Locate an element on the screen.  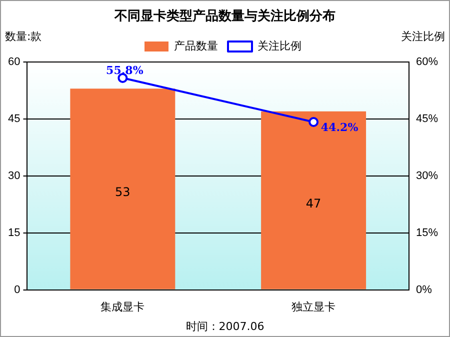
text: 时间：2007.06 is located at coordinates (225, 326).